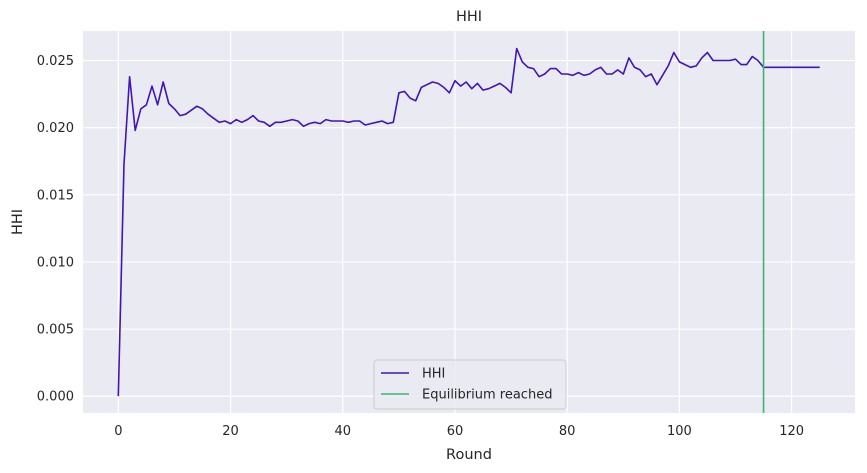 The height and width of the screenshot is (473, 867). I want to click on x-tick-label: 20, so click(230, 431).